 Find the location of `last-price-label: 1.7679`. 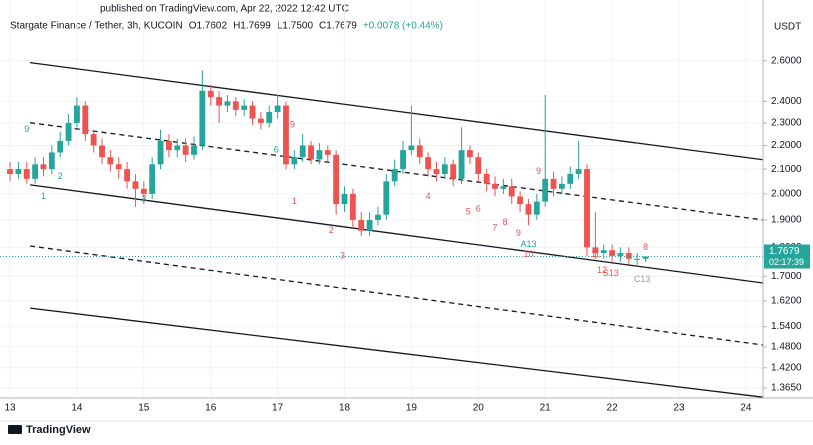

last-price-label: 1.7679 is located at coordinates (784, 251).